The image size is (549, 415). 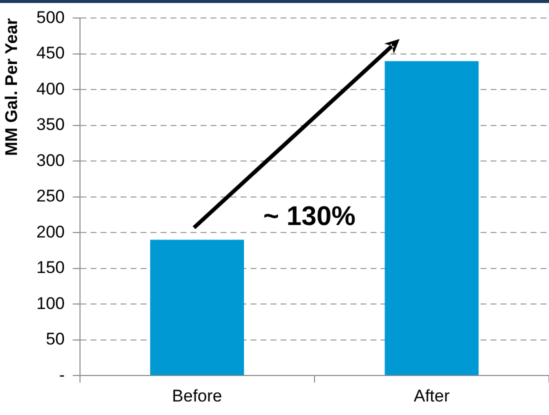 I want to click on y-tick-label: 150, so click(x=50, y=268).